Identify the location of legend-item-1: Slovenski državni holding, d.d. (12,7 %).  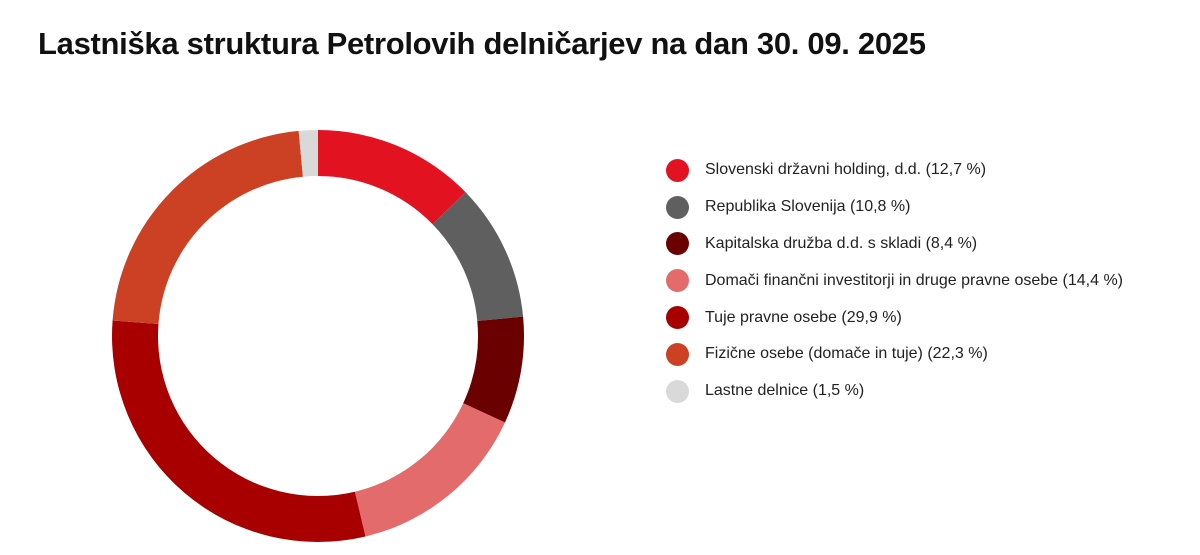
(894, 170).